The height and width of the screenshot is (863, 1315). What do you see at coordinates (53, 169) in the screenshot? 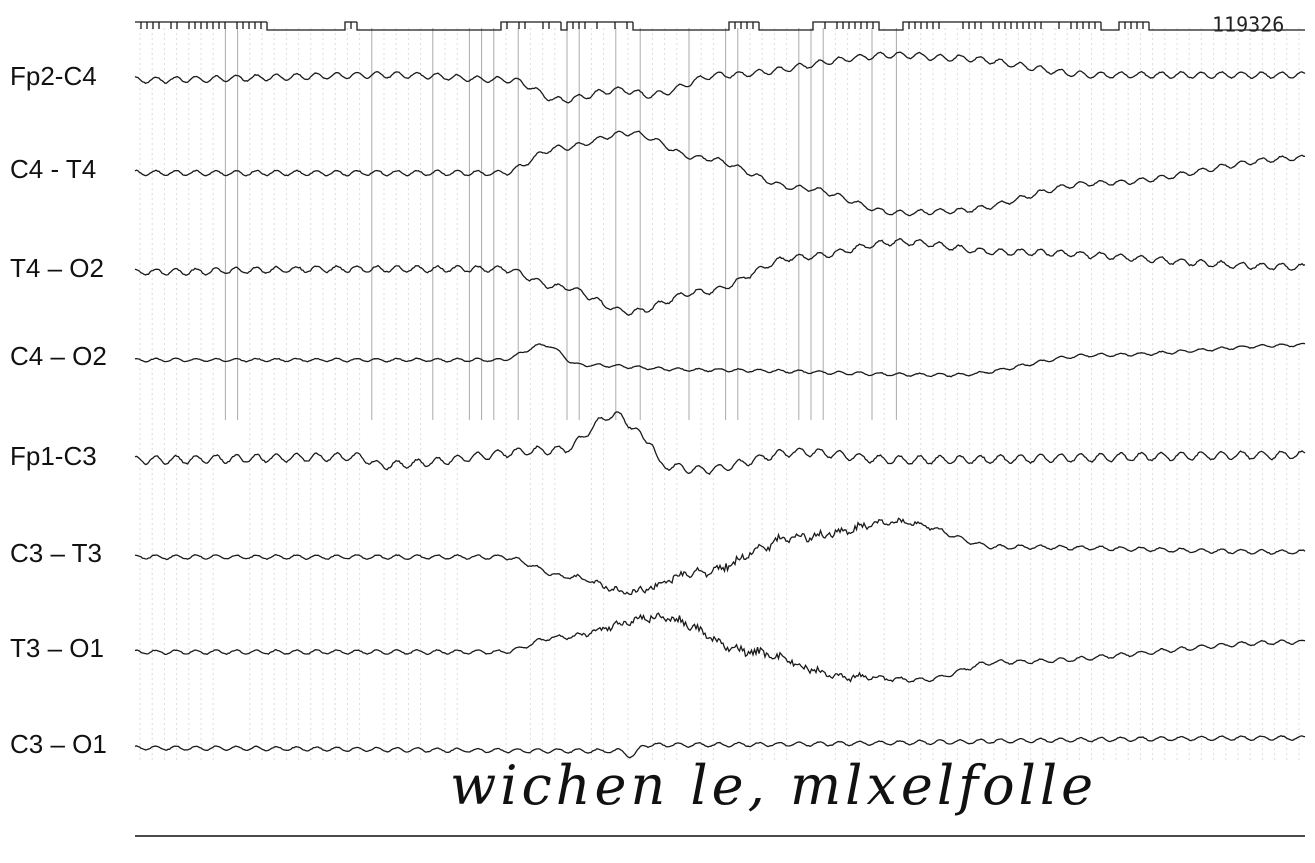
I see `channel-label: C4 - T4` at bounding box center [53, 169].